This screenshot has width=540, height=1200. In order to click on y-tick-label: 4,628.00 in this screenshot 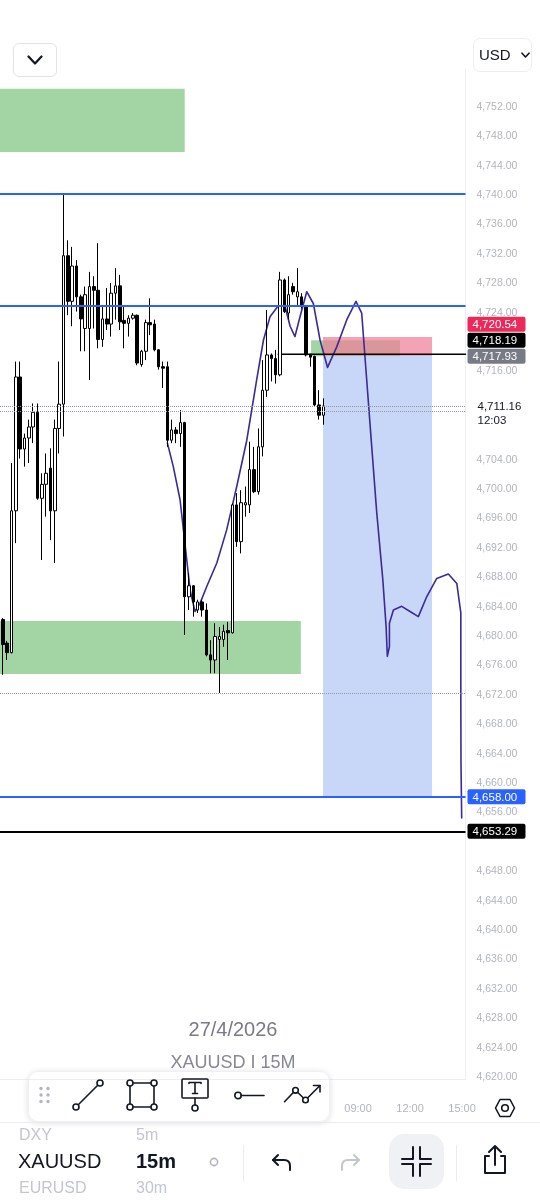, I will do `click(497, 1017)`.